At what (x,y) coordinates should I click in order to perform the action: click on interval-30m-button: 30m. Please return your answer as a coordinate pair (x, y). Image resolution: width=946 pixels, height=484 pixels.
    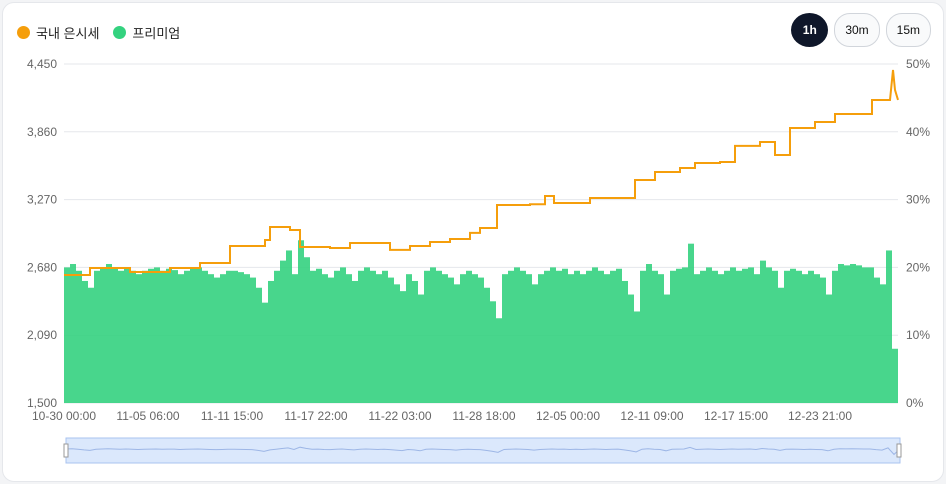
    Looking at the image, I should click on (857, 30).